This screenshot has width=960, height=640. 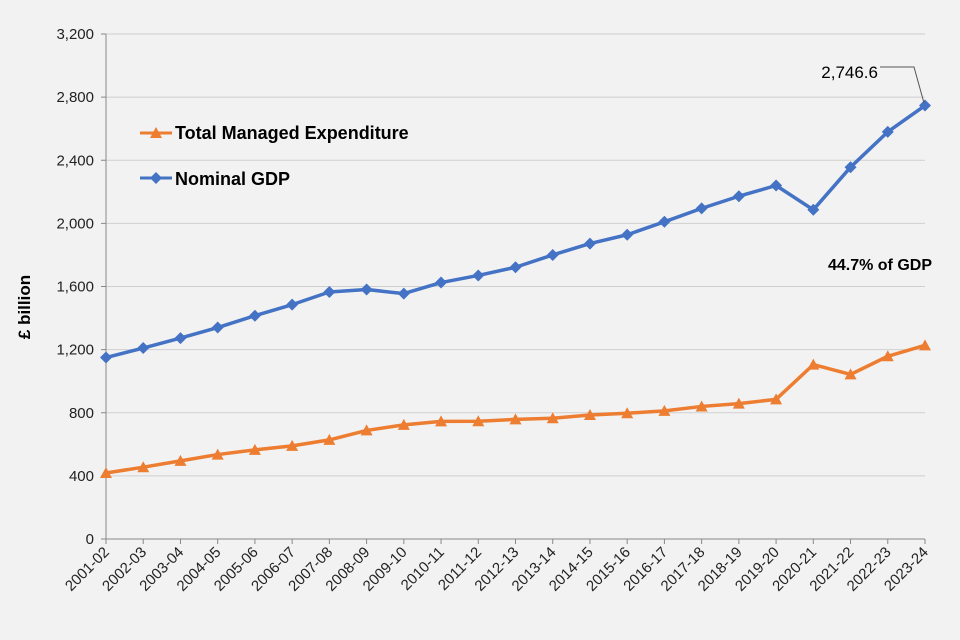 I want to click on legend-label-tme: Total Managed Expenditure, so click(x=292, y=133).